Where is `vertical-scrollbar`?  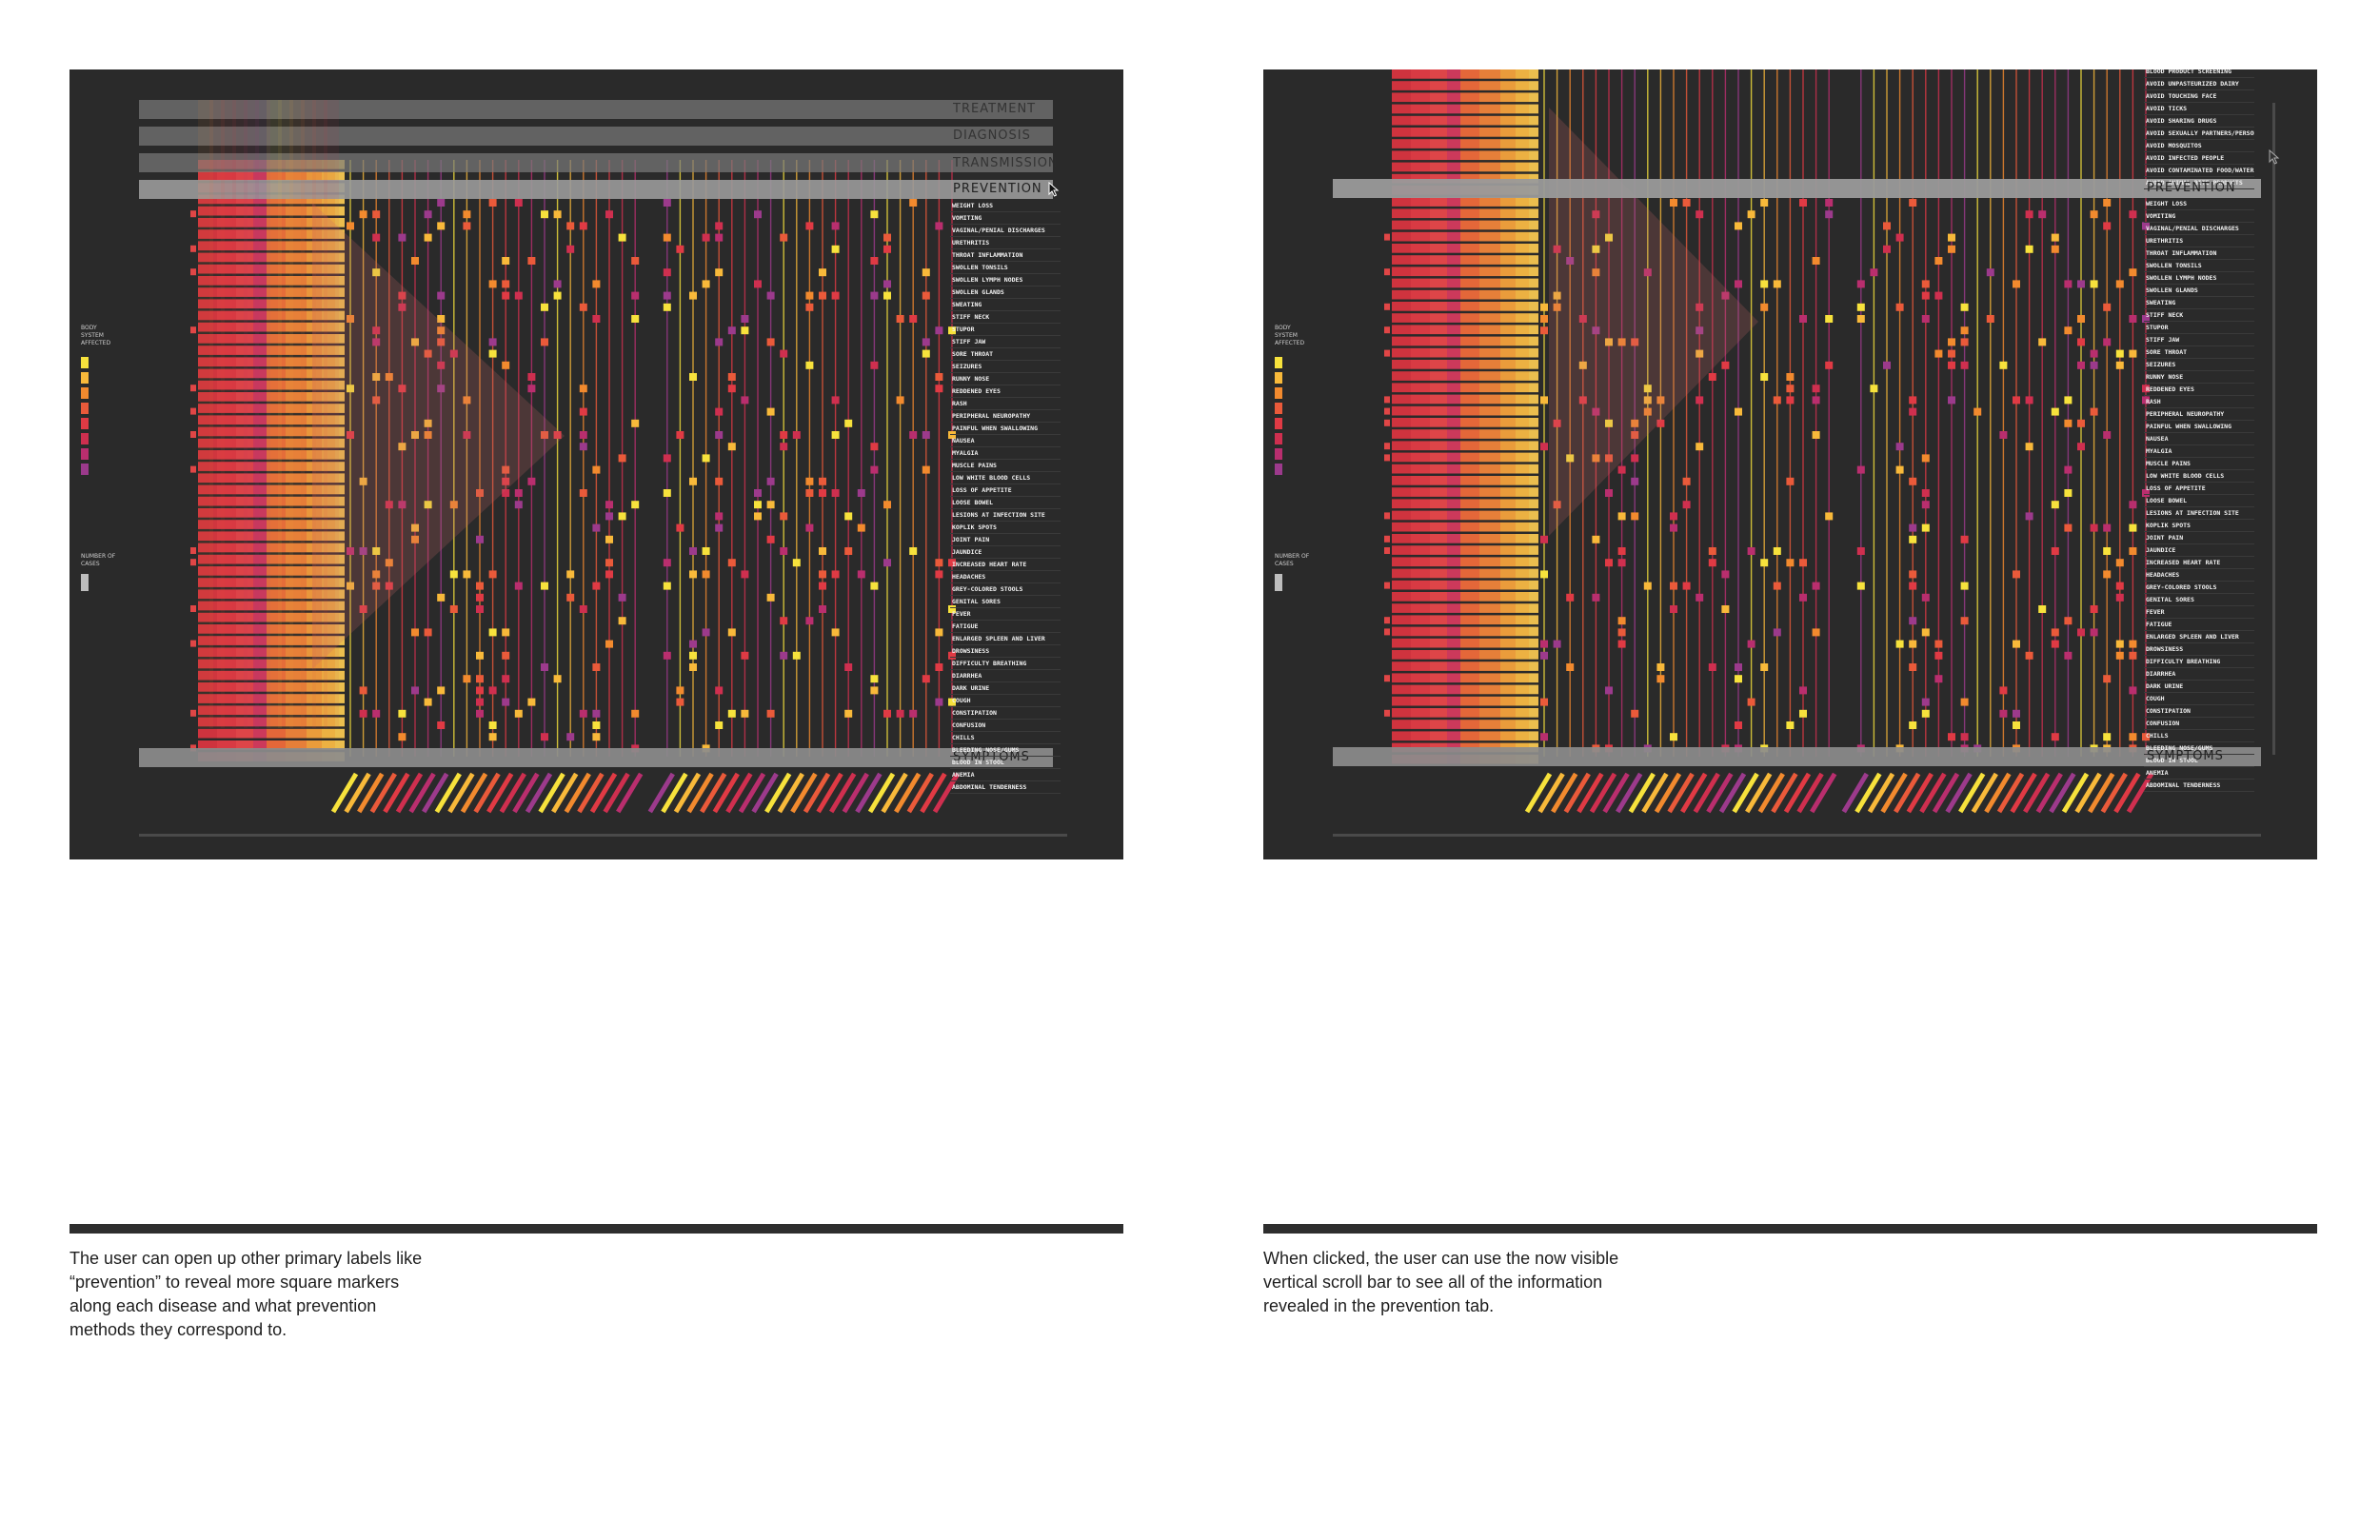
vertical-scrollbar is located at coordinates (2273, 429).